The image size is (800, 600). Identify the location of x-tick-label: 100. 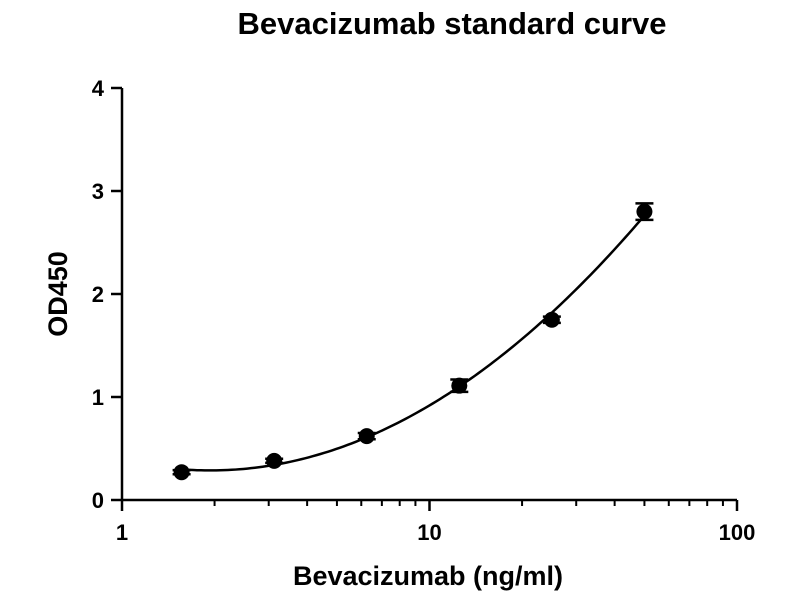
(737, 532).